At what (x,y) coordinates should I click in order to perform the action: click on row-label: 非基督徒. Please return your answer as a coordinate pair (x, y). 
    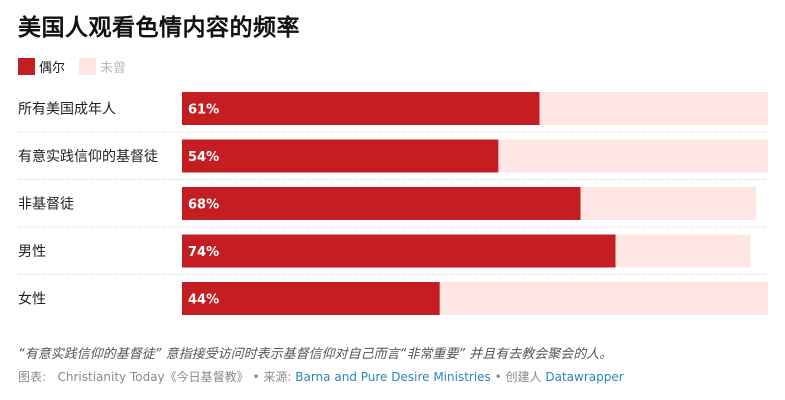
    Looking at the image, I should click on (46, 204).